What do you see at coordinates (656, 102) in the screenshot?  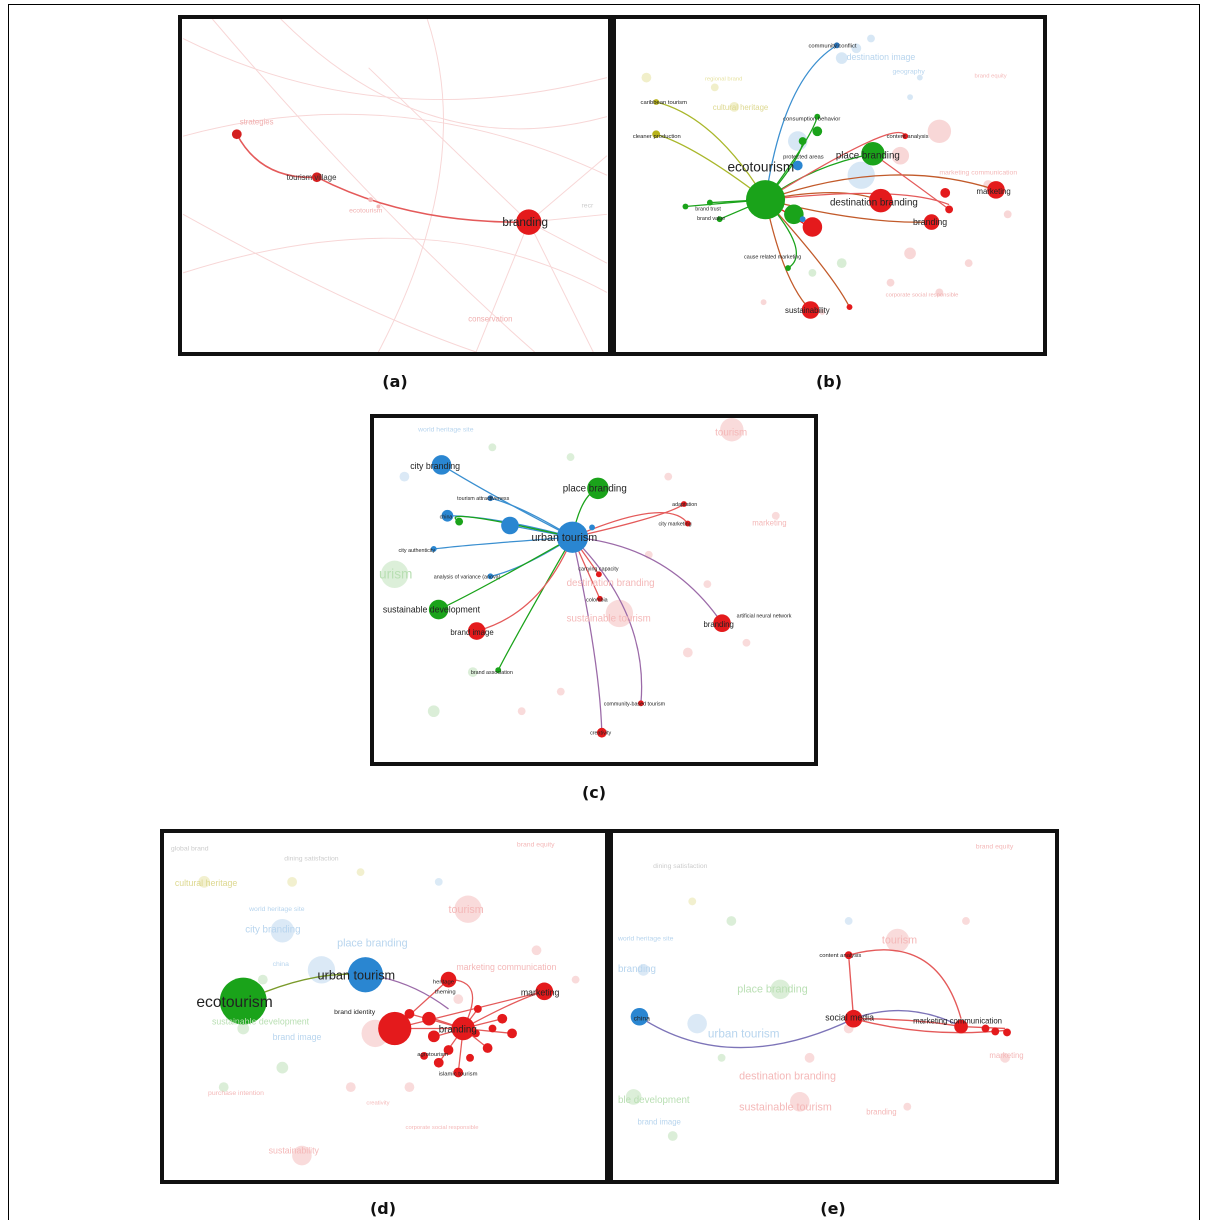 I see `node-caribbean-tourism` at bounding box center [656, 102].